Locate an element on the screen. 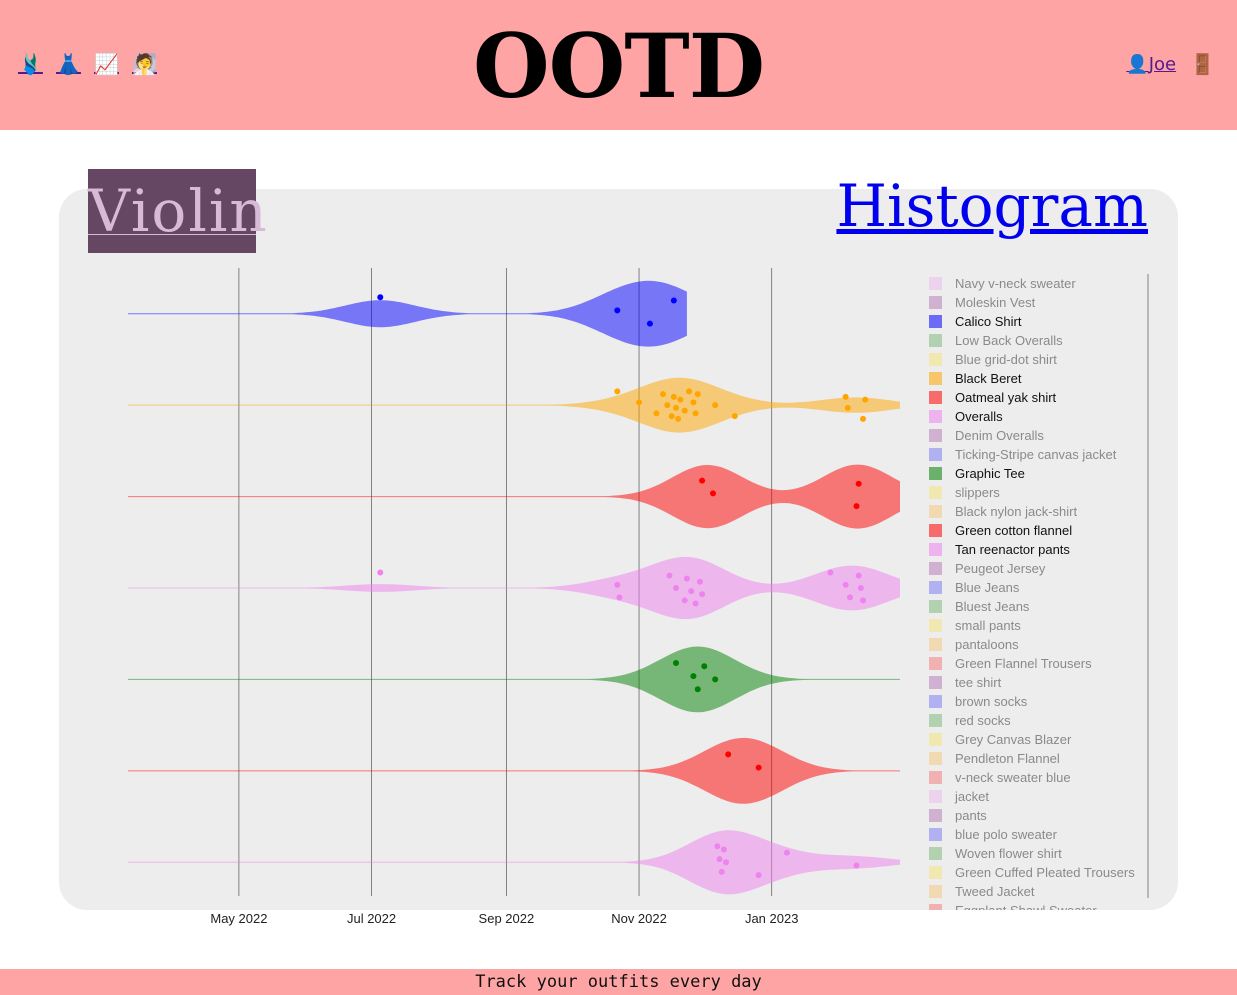 This screenshot has width=1237, height=995. legend-item: Ticking-Stripe canvas jacket is located at coordinates (1039, 454).